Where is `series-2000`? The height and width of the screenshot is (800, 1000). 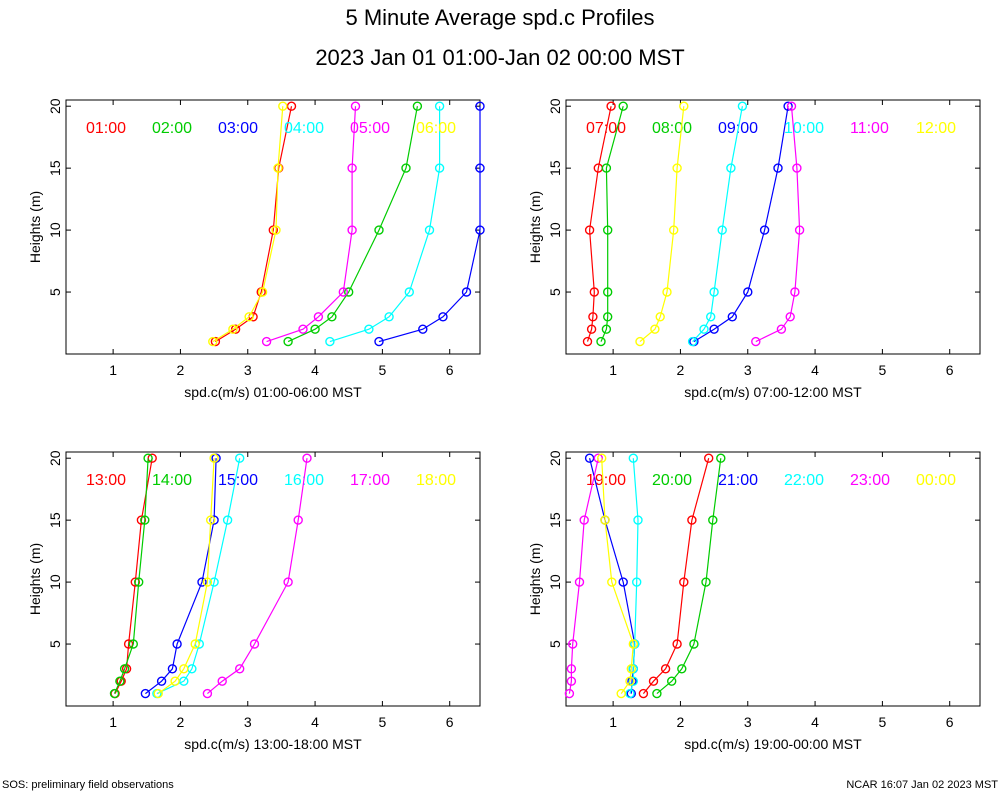 series-2000 is located at coordinates (689, 576).